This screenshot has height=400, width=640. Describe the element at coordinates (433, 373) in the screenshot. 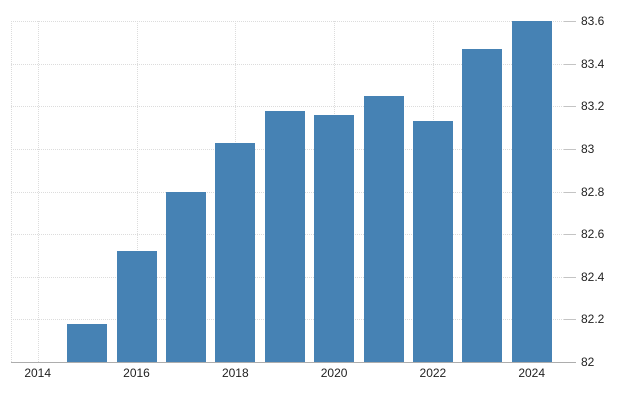

I see `x-tick-label: 2022` at that location.